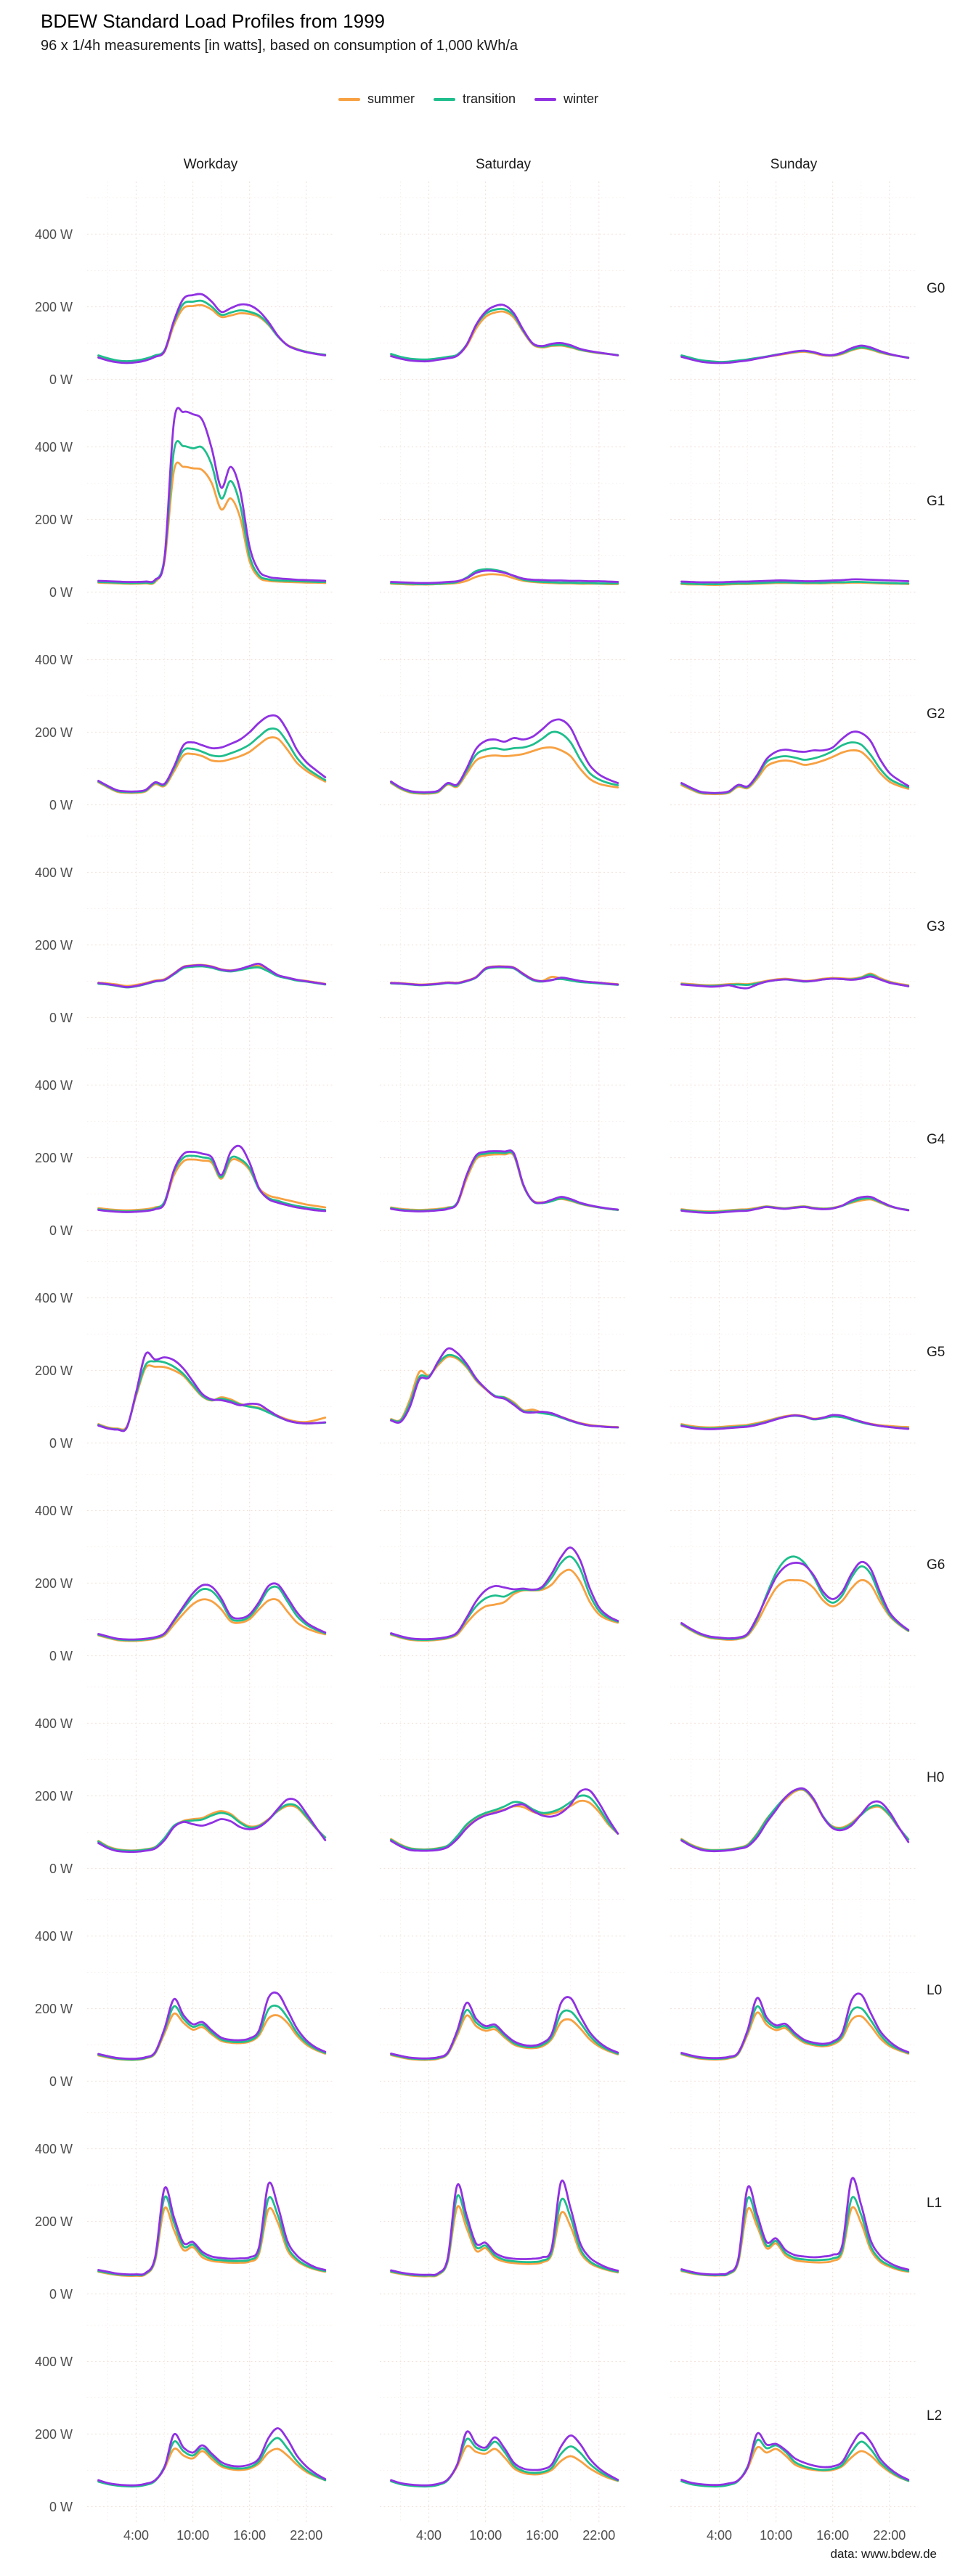 This screenshot has height=2576, width=976. What do you see at coordinates (581, 98) in the screenshot?
I see `legend-label-winter: winter` at bounding box center [581, 98].